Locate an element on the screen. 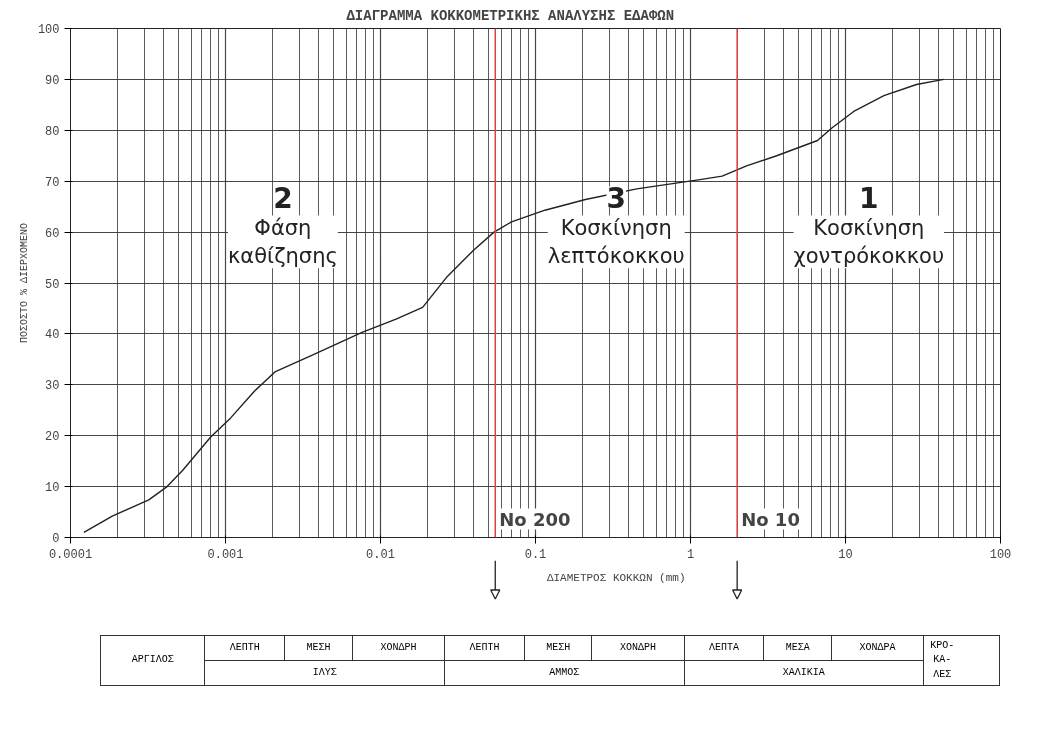 The height and width of the screenshot is (742, 1062). y-tick-label: 70 is located at coordinates (52, 182).